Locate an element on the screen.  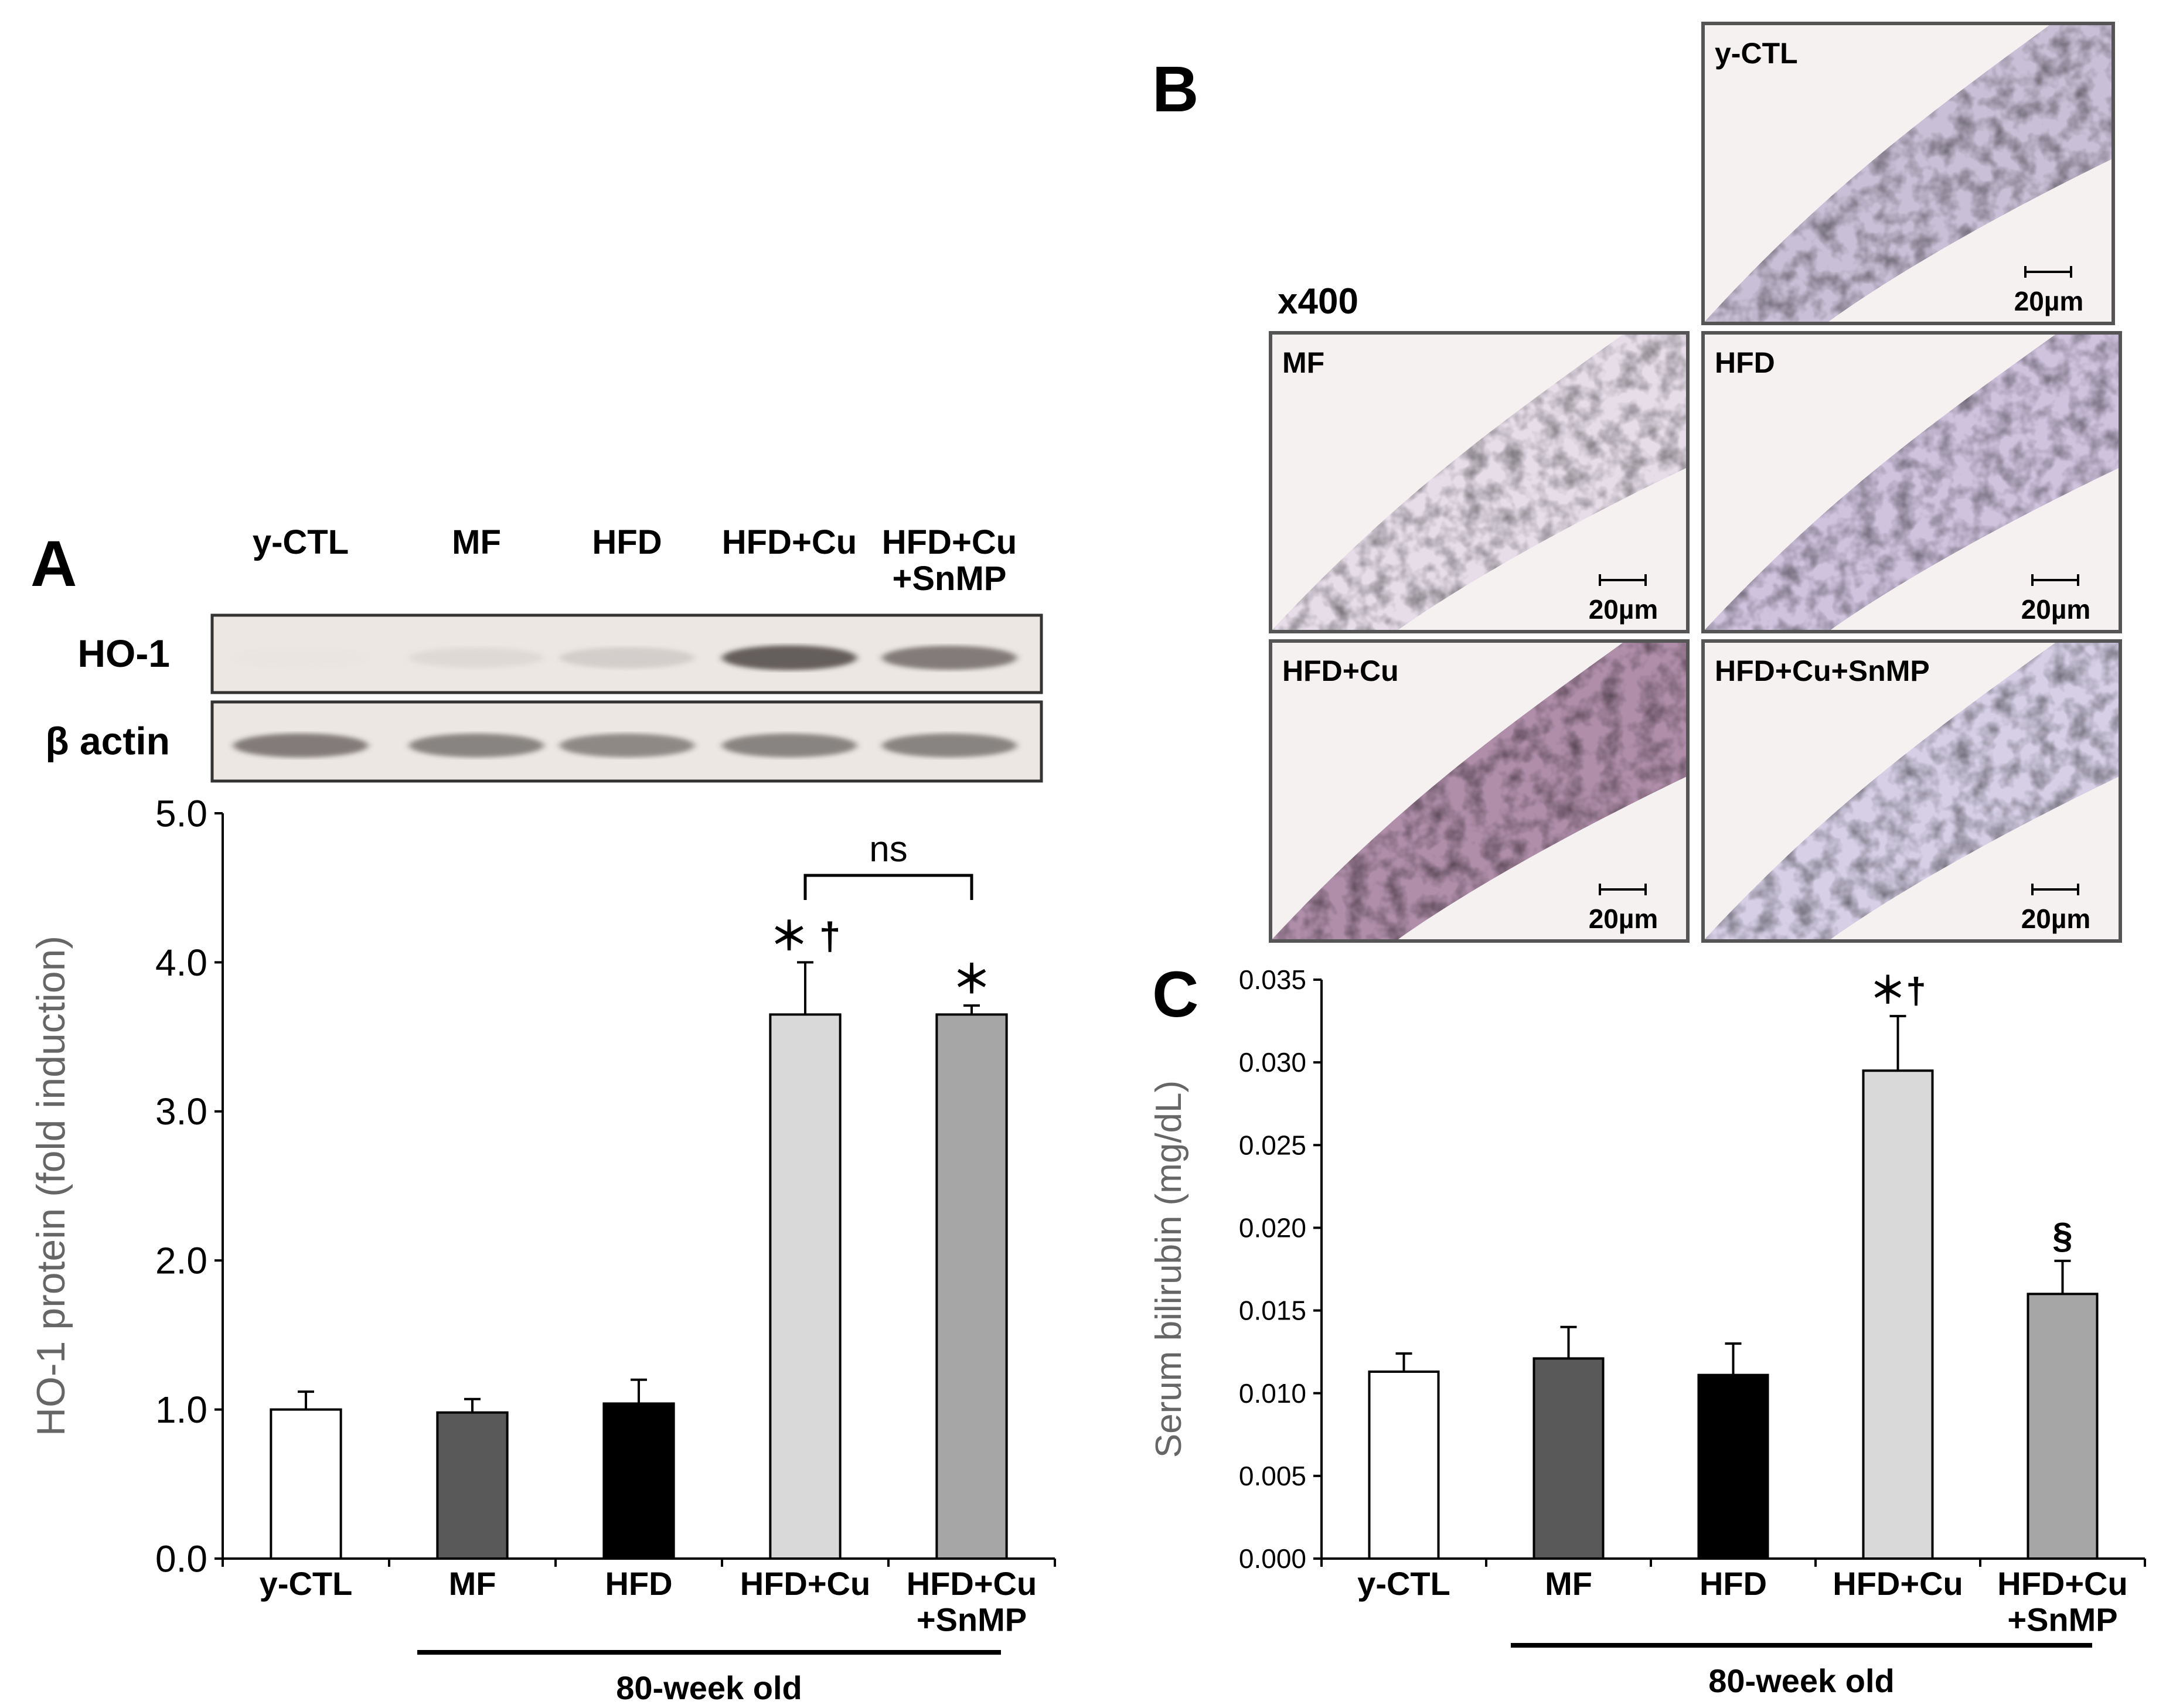
histology-image: MF 20µm is located at coordinates (1479, 482).